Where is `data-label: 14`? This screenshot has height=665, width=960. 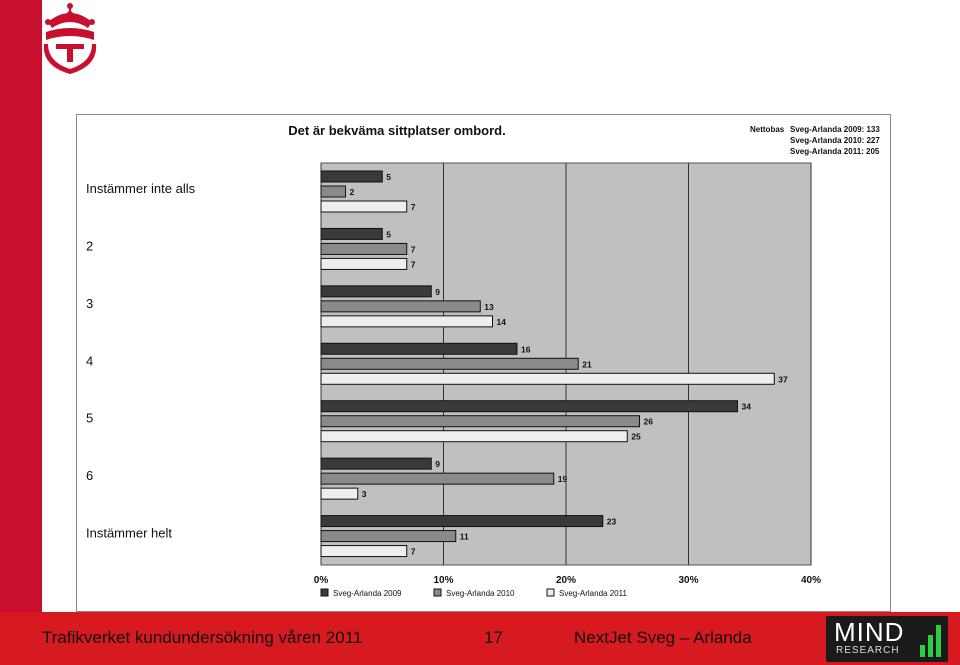
data-label: 14 is located at coordinates (502, 322).